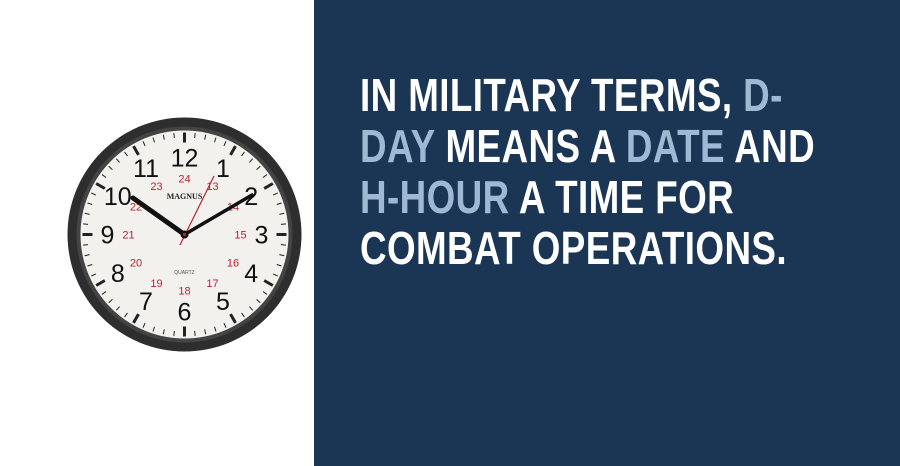 This screenshot has height=466, width=900. What do you see at coordinates (146, 169) in the screenshot?
I see `hour-number: 11` at bounding box center [146, 169].